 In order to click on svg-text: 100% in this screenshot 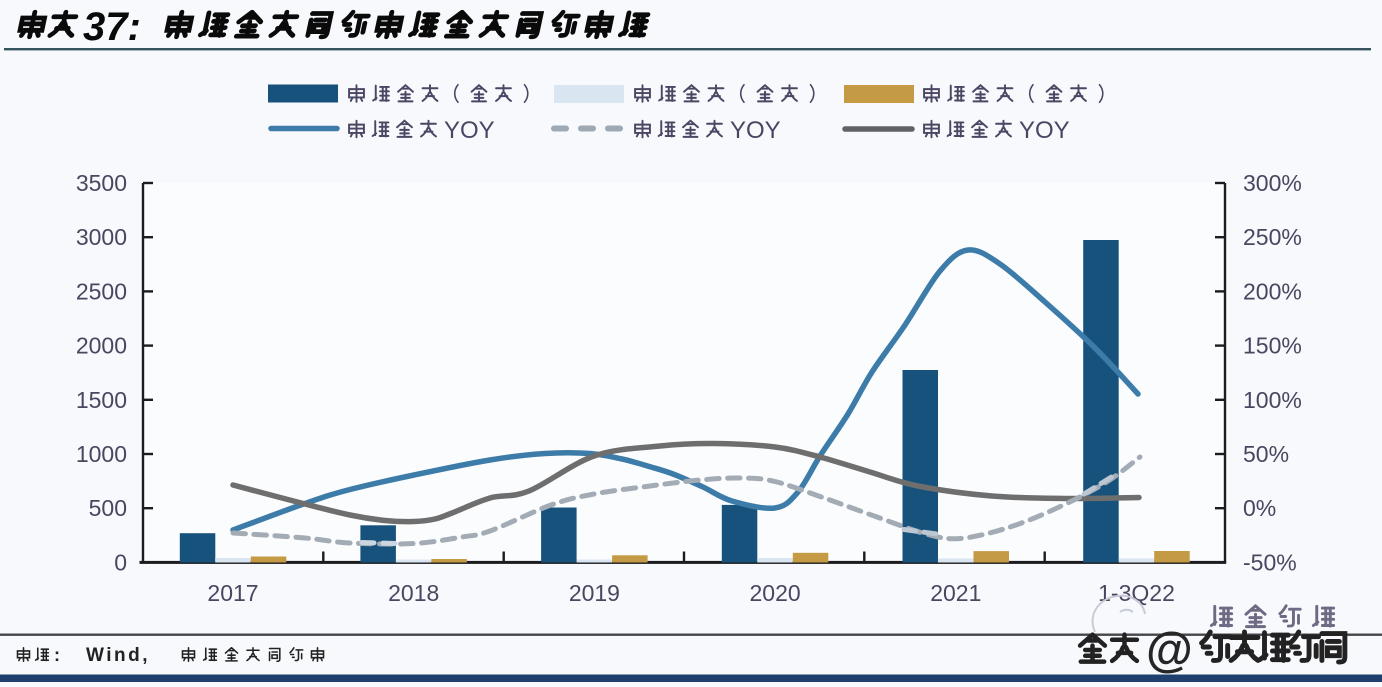, I will do `click(1272, 400)`.